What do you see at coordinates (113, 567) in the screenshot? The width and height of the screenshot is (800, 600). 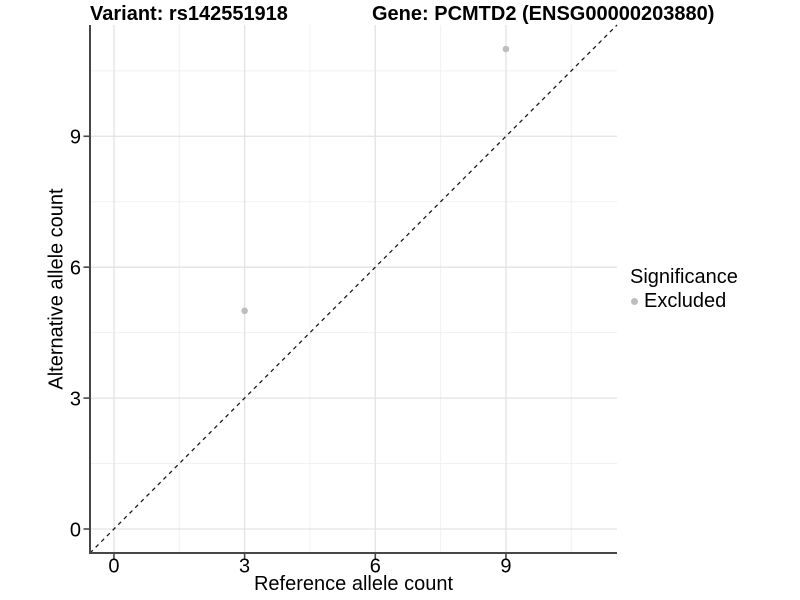 I see `x-tick-label: 0` at bounding box center [113, 567].